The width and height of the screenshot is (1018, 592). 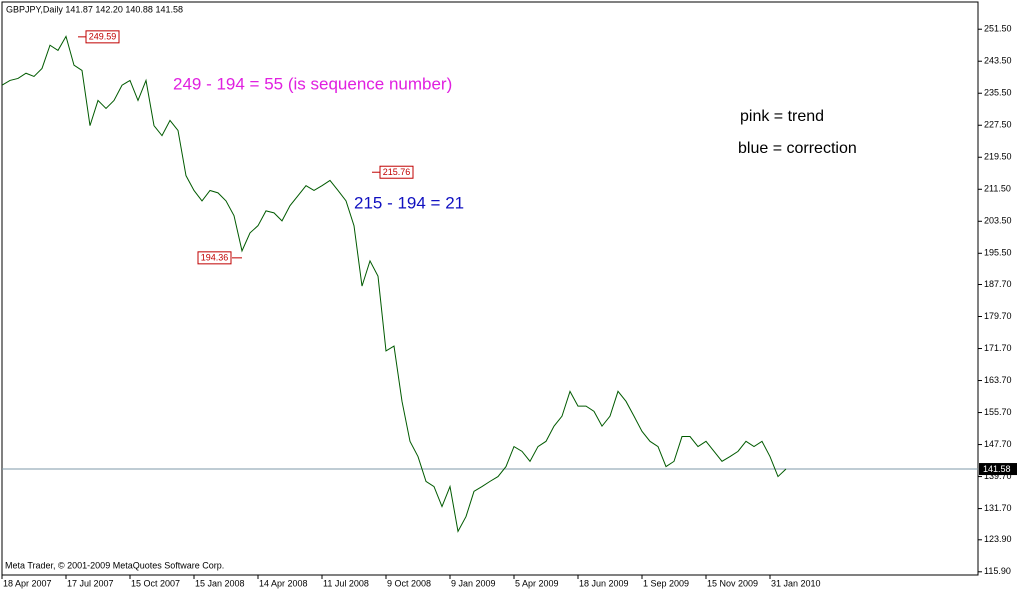 What do you see at coordinates (998, 93) in the screenshot?
I see `y-tick-label: 235.50` at bounding box center [998, 93].